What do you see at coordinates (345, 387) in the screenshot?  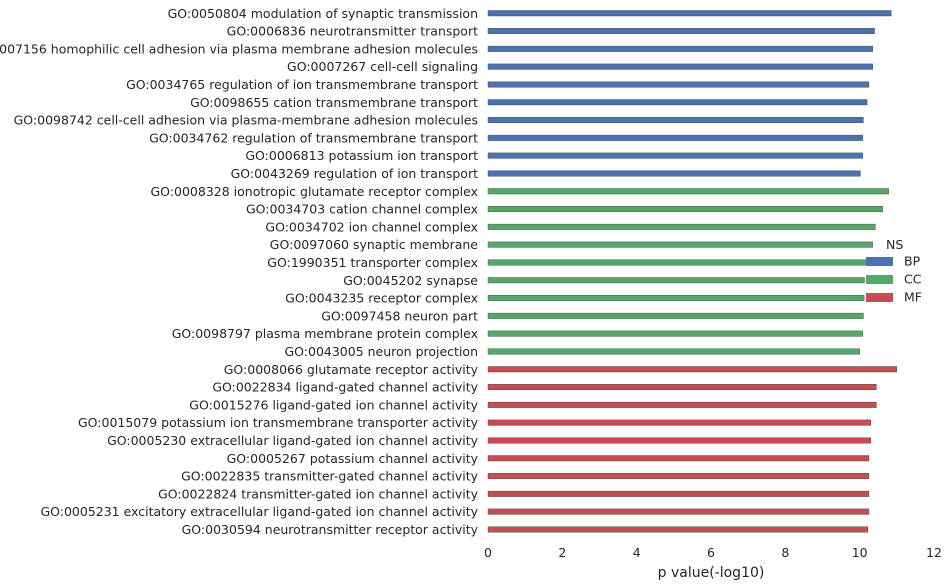 I see `category-label: GO:0022834 ligand-gated channel activity` at bounding box center [345, 387].